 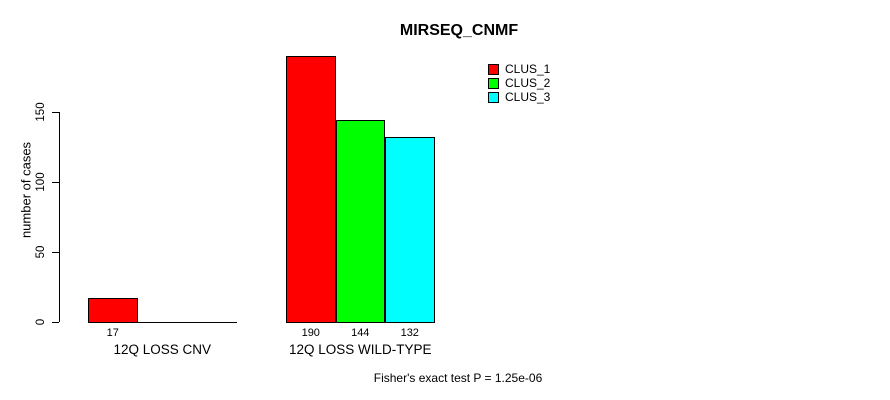 I want to click on x-axis-baseline, so click(x=162, y=322).